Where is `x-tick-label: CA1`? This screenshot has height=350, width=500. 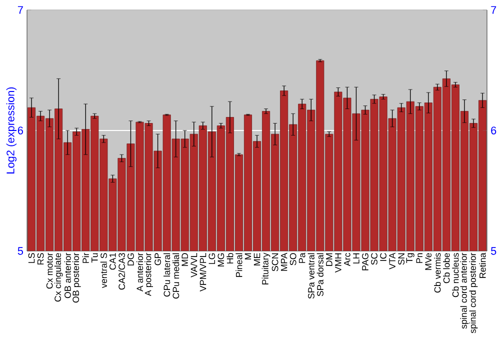 x-tick-label: CA1 is located at coordinates (113, 261).